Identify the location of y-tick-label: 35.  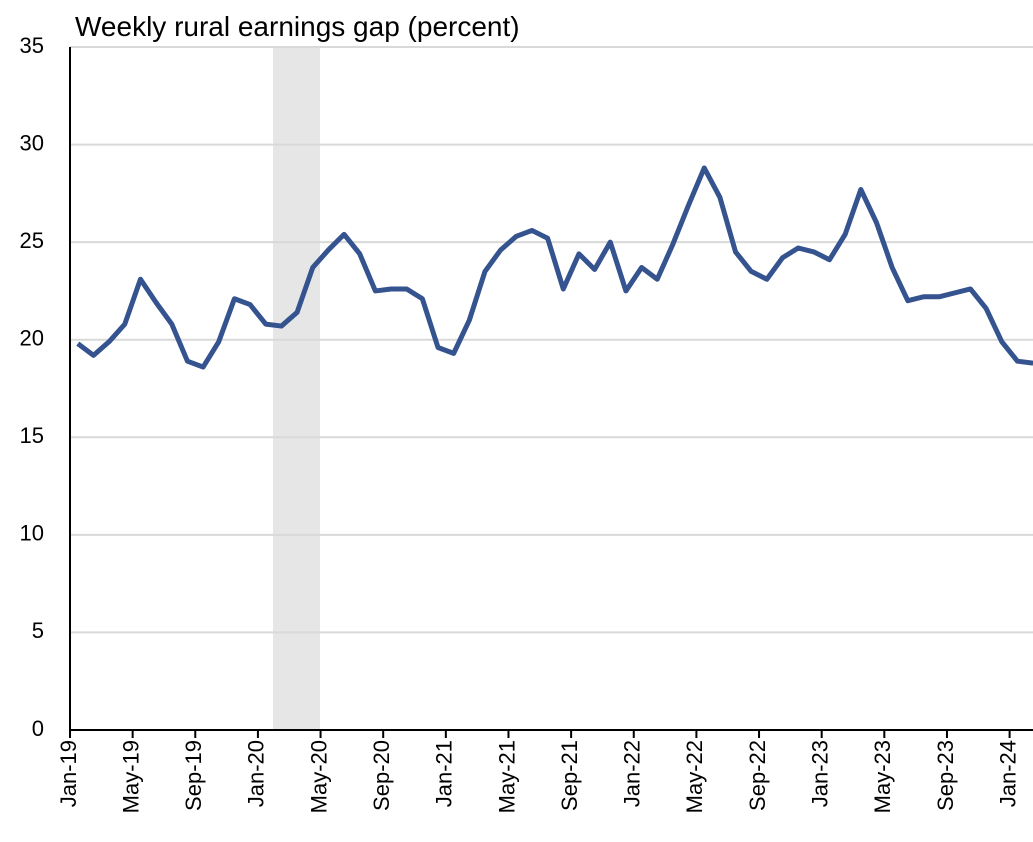
(32, 45).